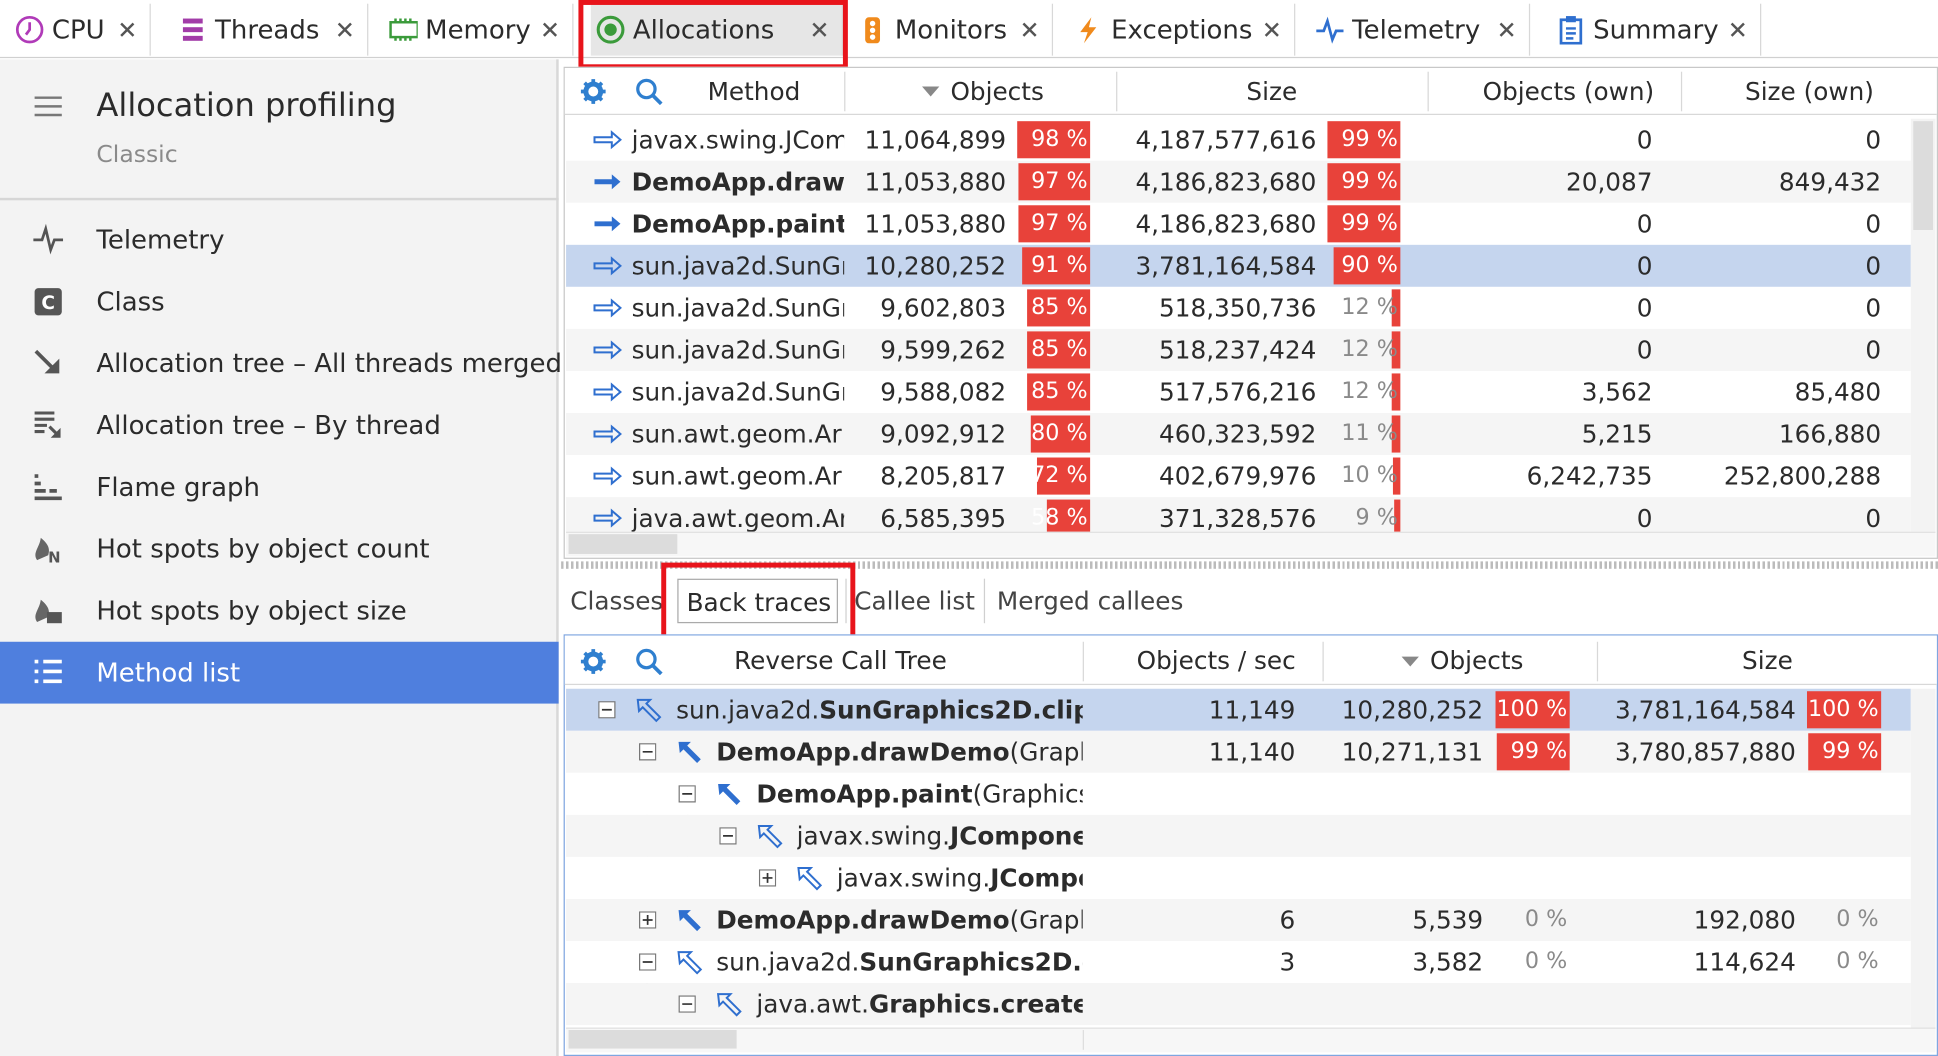  What do you see at coordinates (1656, 29) in the screenshot?
I see `tab: Summary` at bounding box center [1656, 29].